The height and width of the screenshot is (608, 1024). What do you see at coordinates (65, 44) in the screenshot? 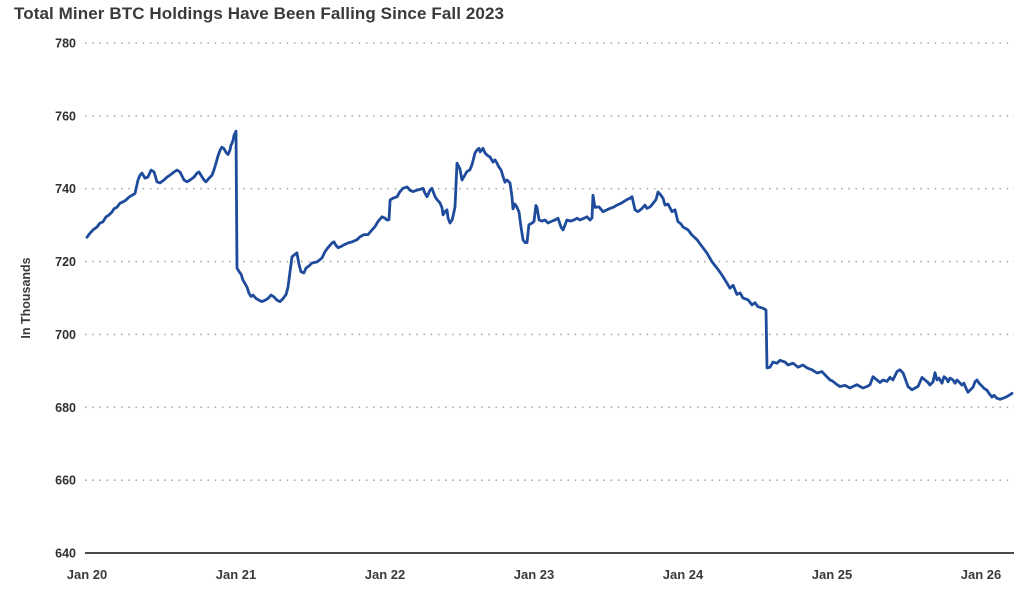
I see `y-tick-label: 780` at bounding box center [65, 44].